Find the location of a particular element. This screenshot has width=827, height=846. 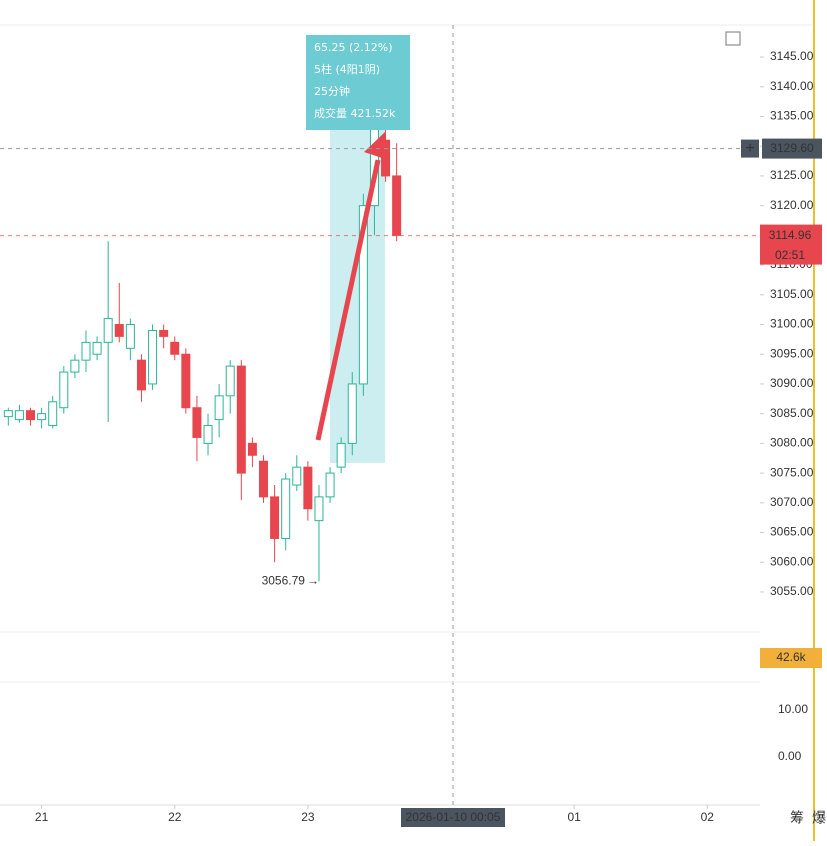

side-label: 筹 is located at coordinates (797, 818).